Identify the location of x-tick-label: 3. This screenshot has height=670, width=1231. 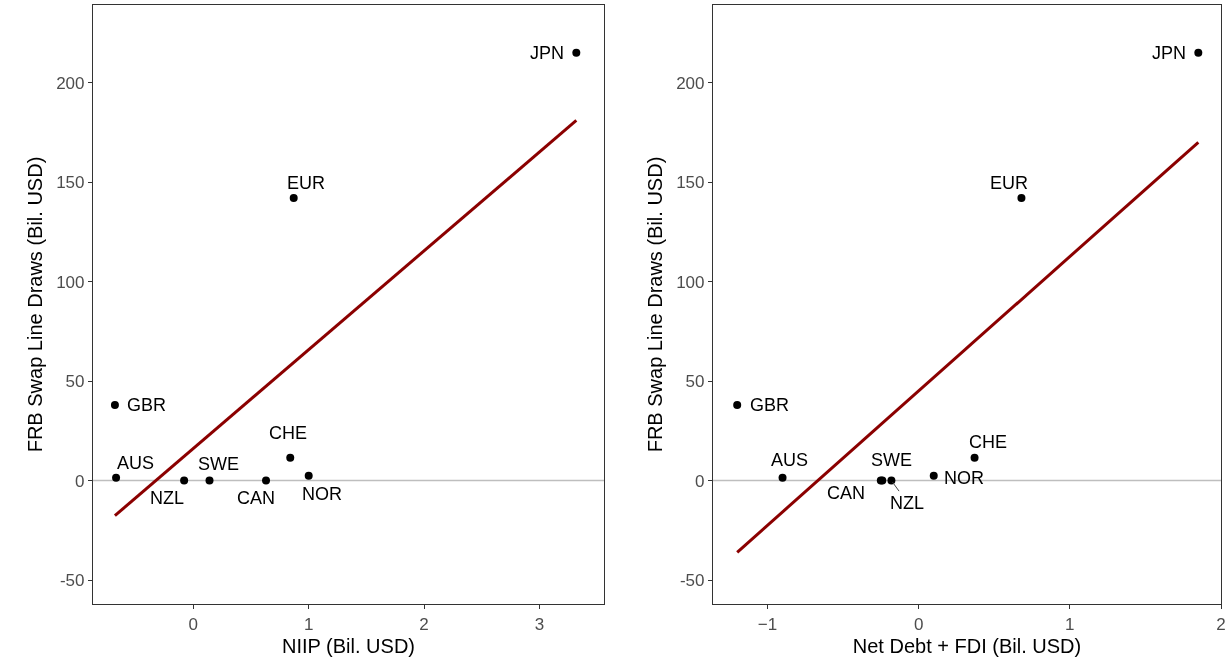
(539, 624).